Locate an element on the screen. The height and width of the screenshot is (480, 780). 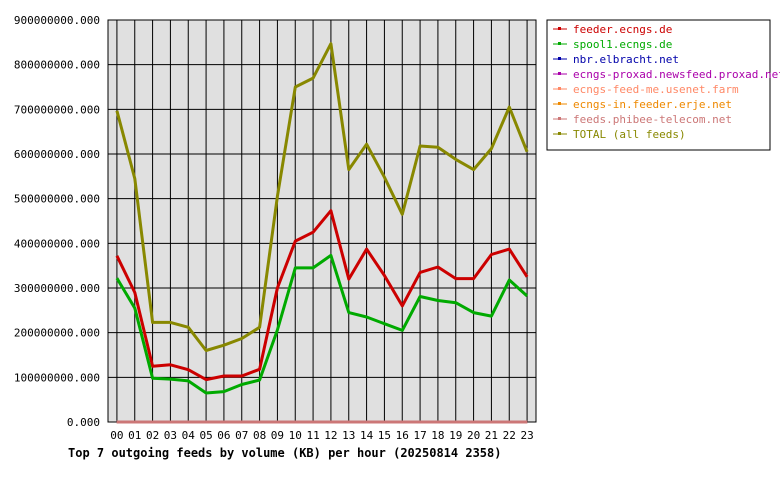
x-tick-label: 02 is located at coordinates (152, 435).